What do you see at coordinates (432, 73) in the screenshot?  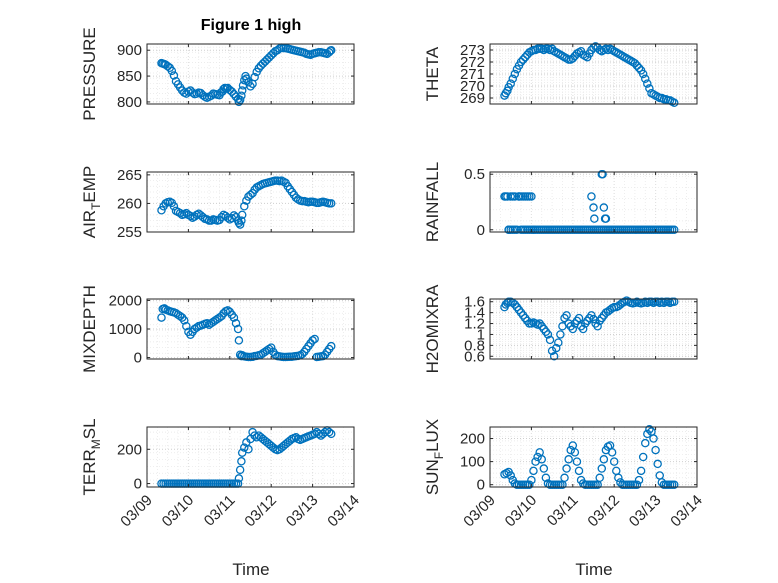 I see `y-axis-label: THETA` at bounding box center [432, 73].